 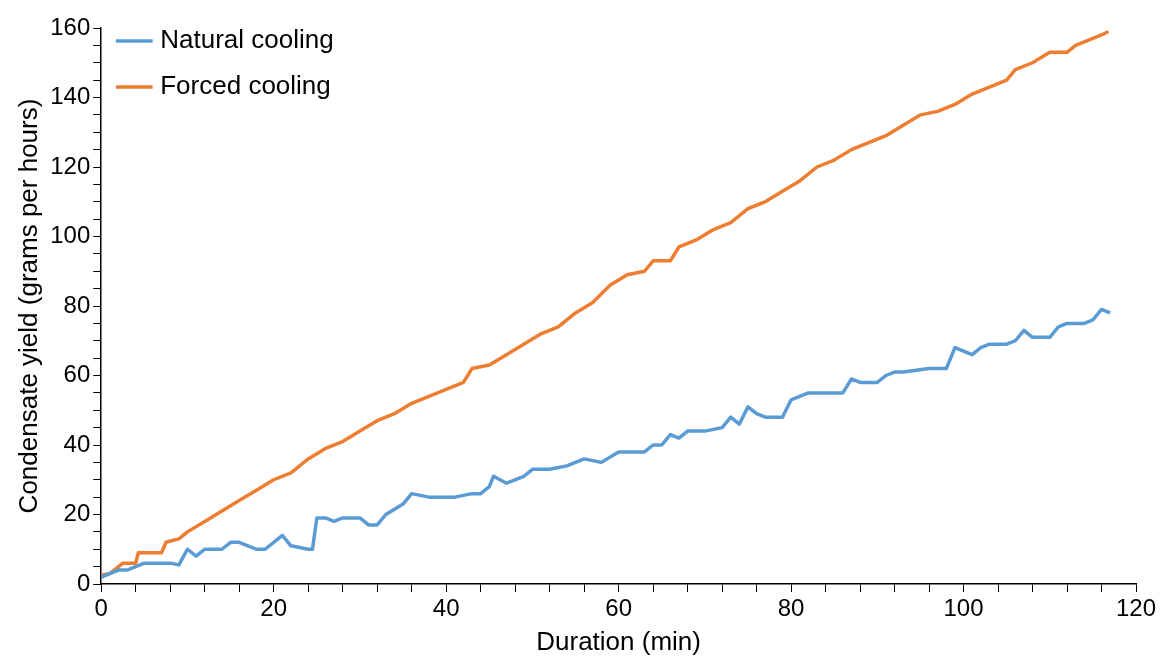 What do you see at coordinates (77, 513) in the screenshot?
I see `y-tick-label: 20` at bounding box center [77, 513].